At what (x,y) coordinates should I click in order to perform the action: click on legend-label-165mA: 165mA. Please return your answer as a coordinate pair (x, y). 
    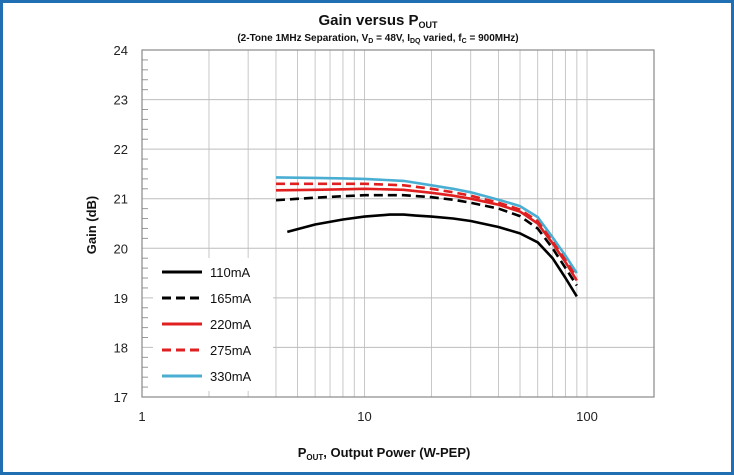
    Looking at the image, I should click on (231, 298).